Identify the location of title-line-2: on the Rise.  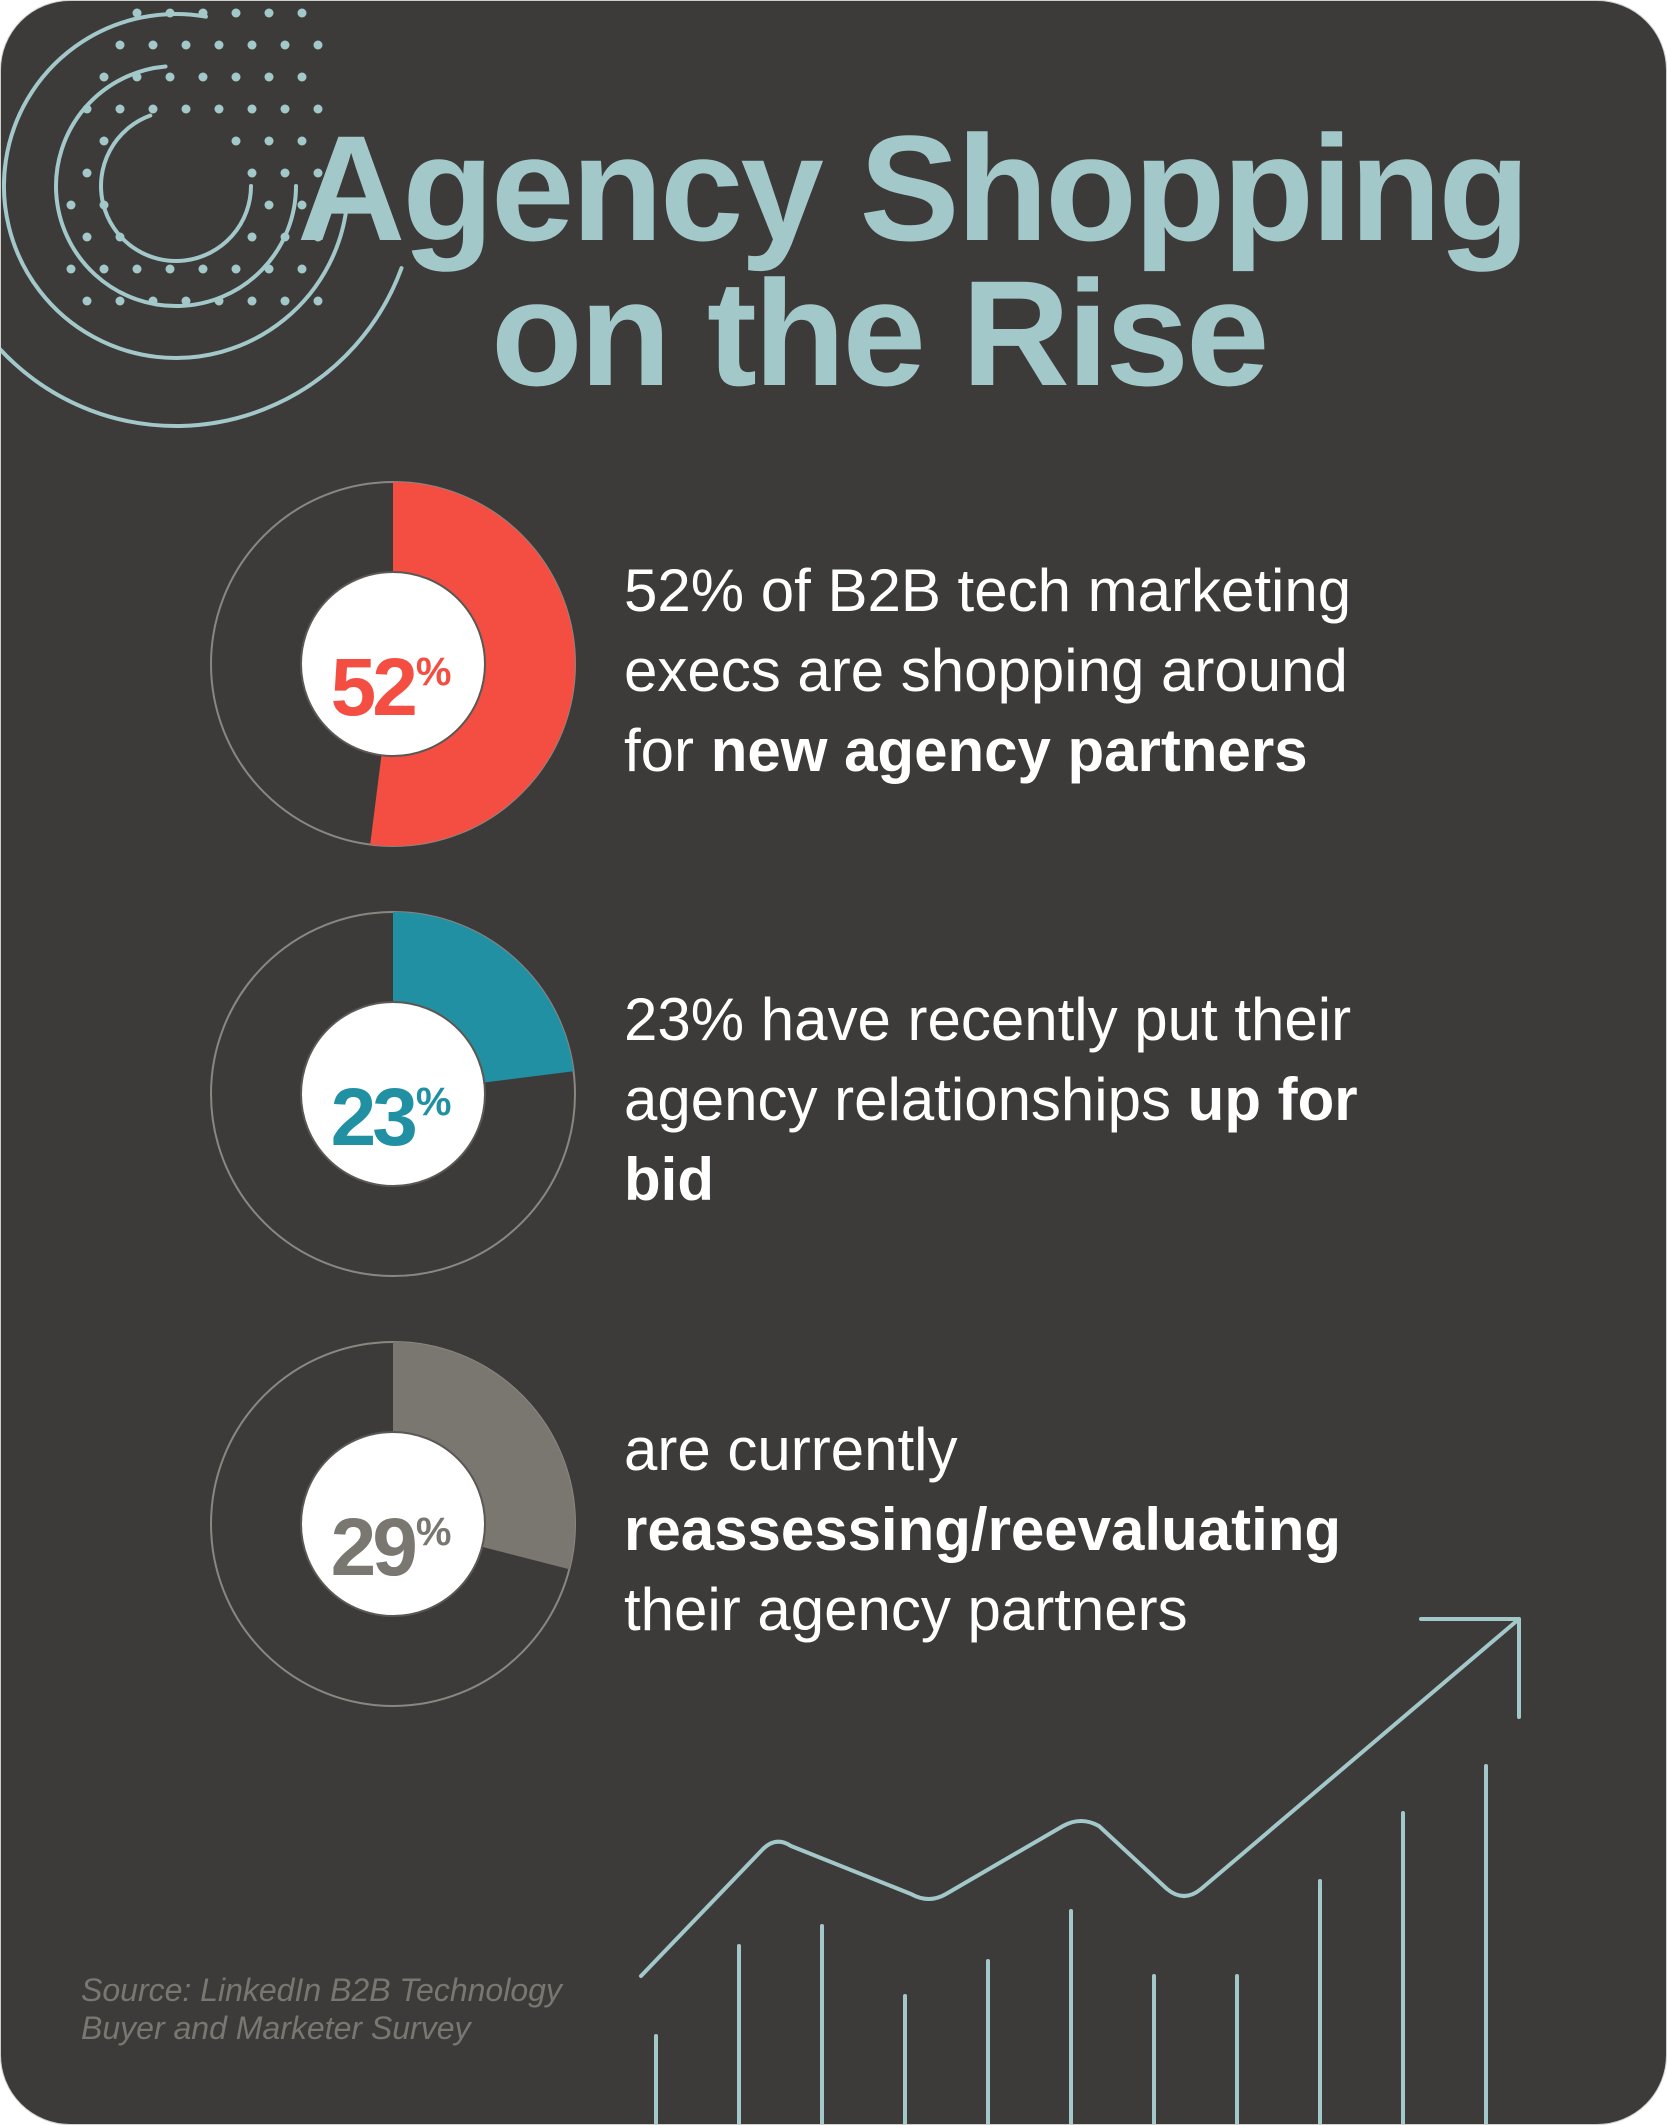
(880, 333).